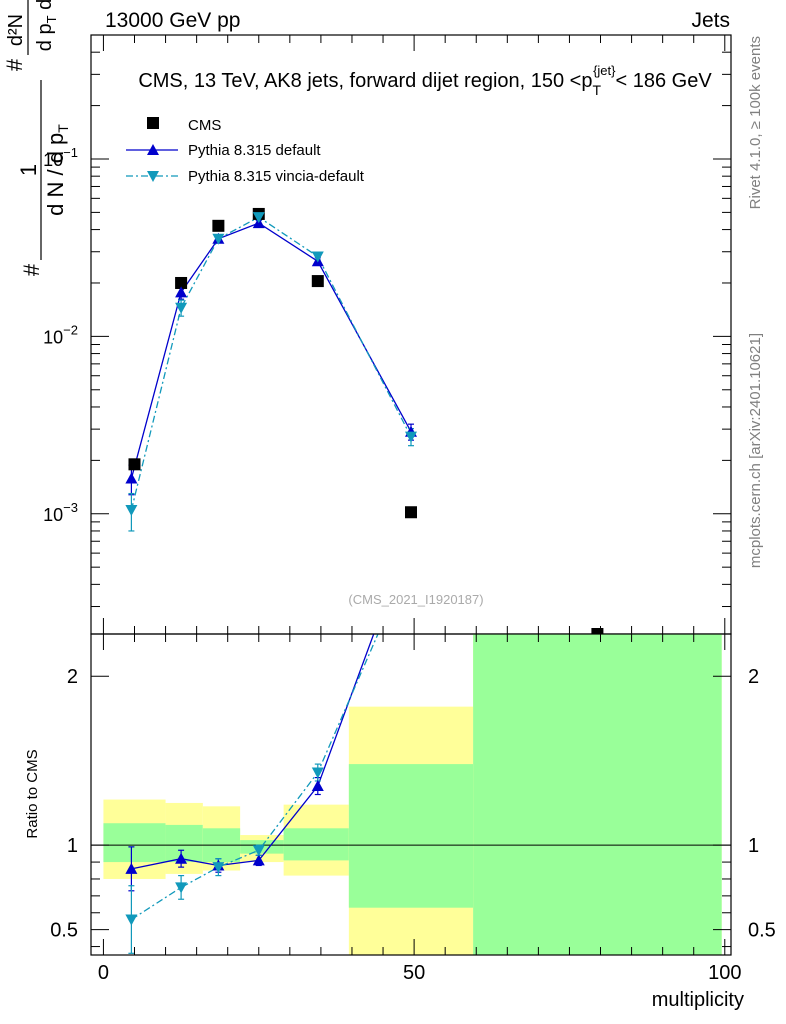 The height and width of the screenshot is (1024, 786). Describe the element at coordinates (153, 176) in the screenshot. I see `legend-vincia-marker` at that location.